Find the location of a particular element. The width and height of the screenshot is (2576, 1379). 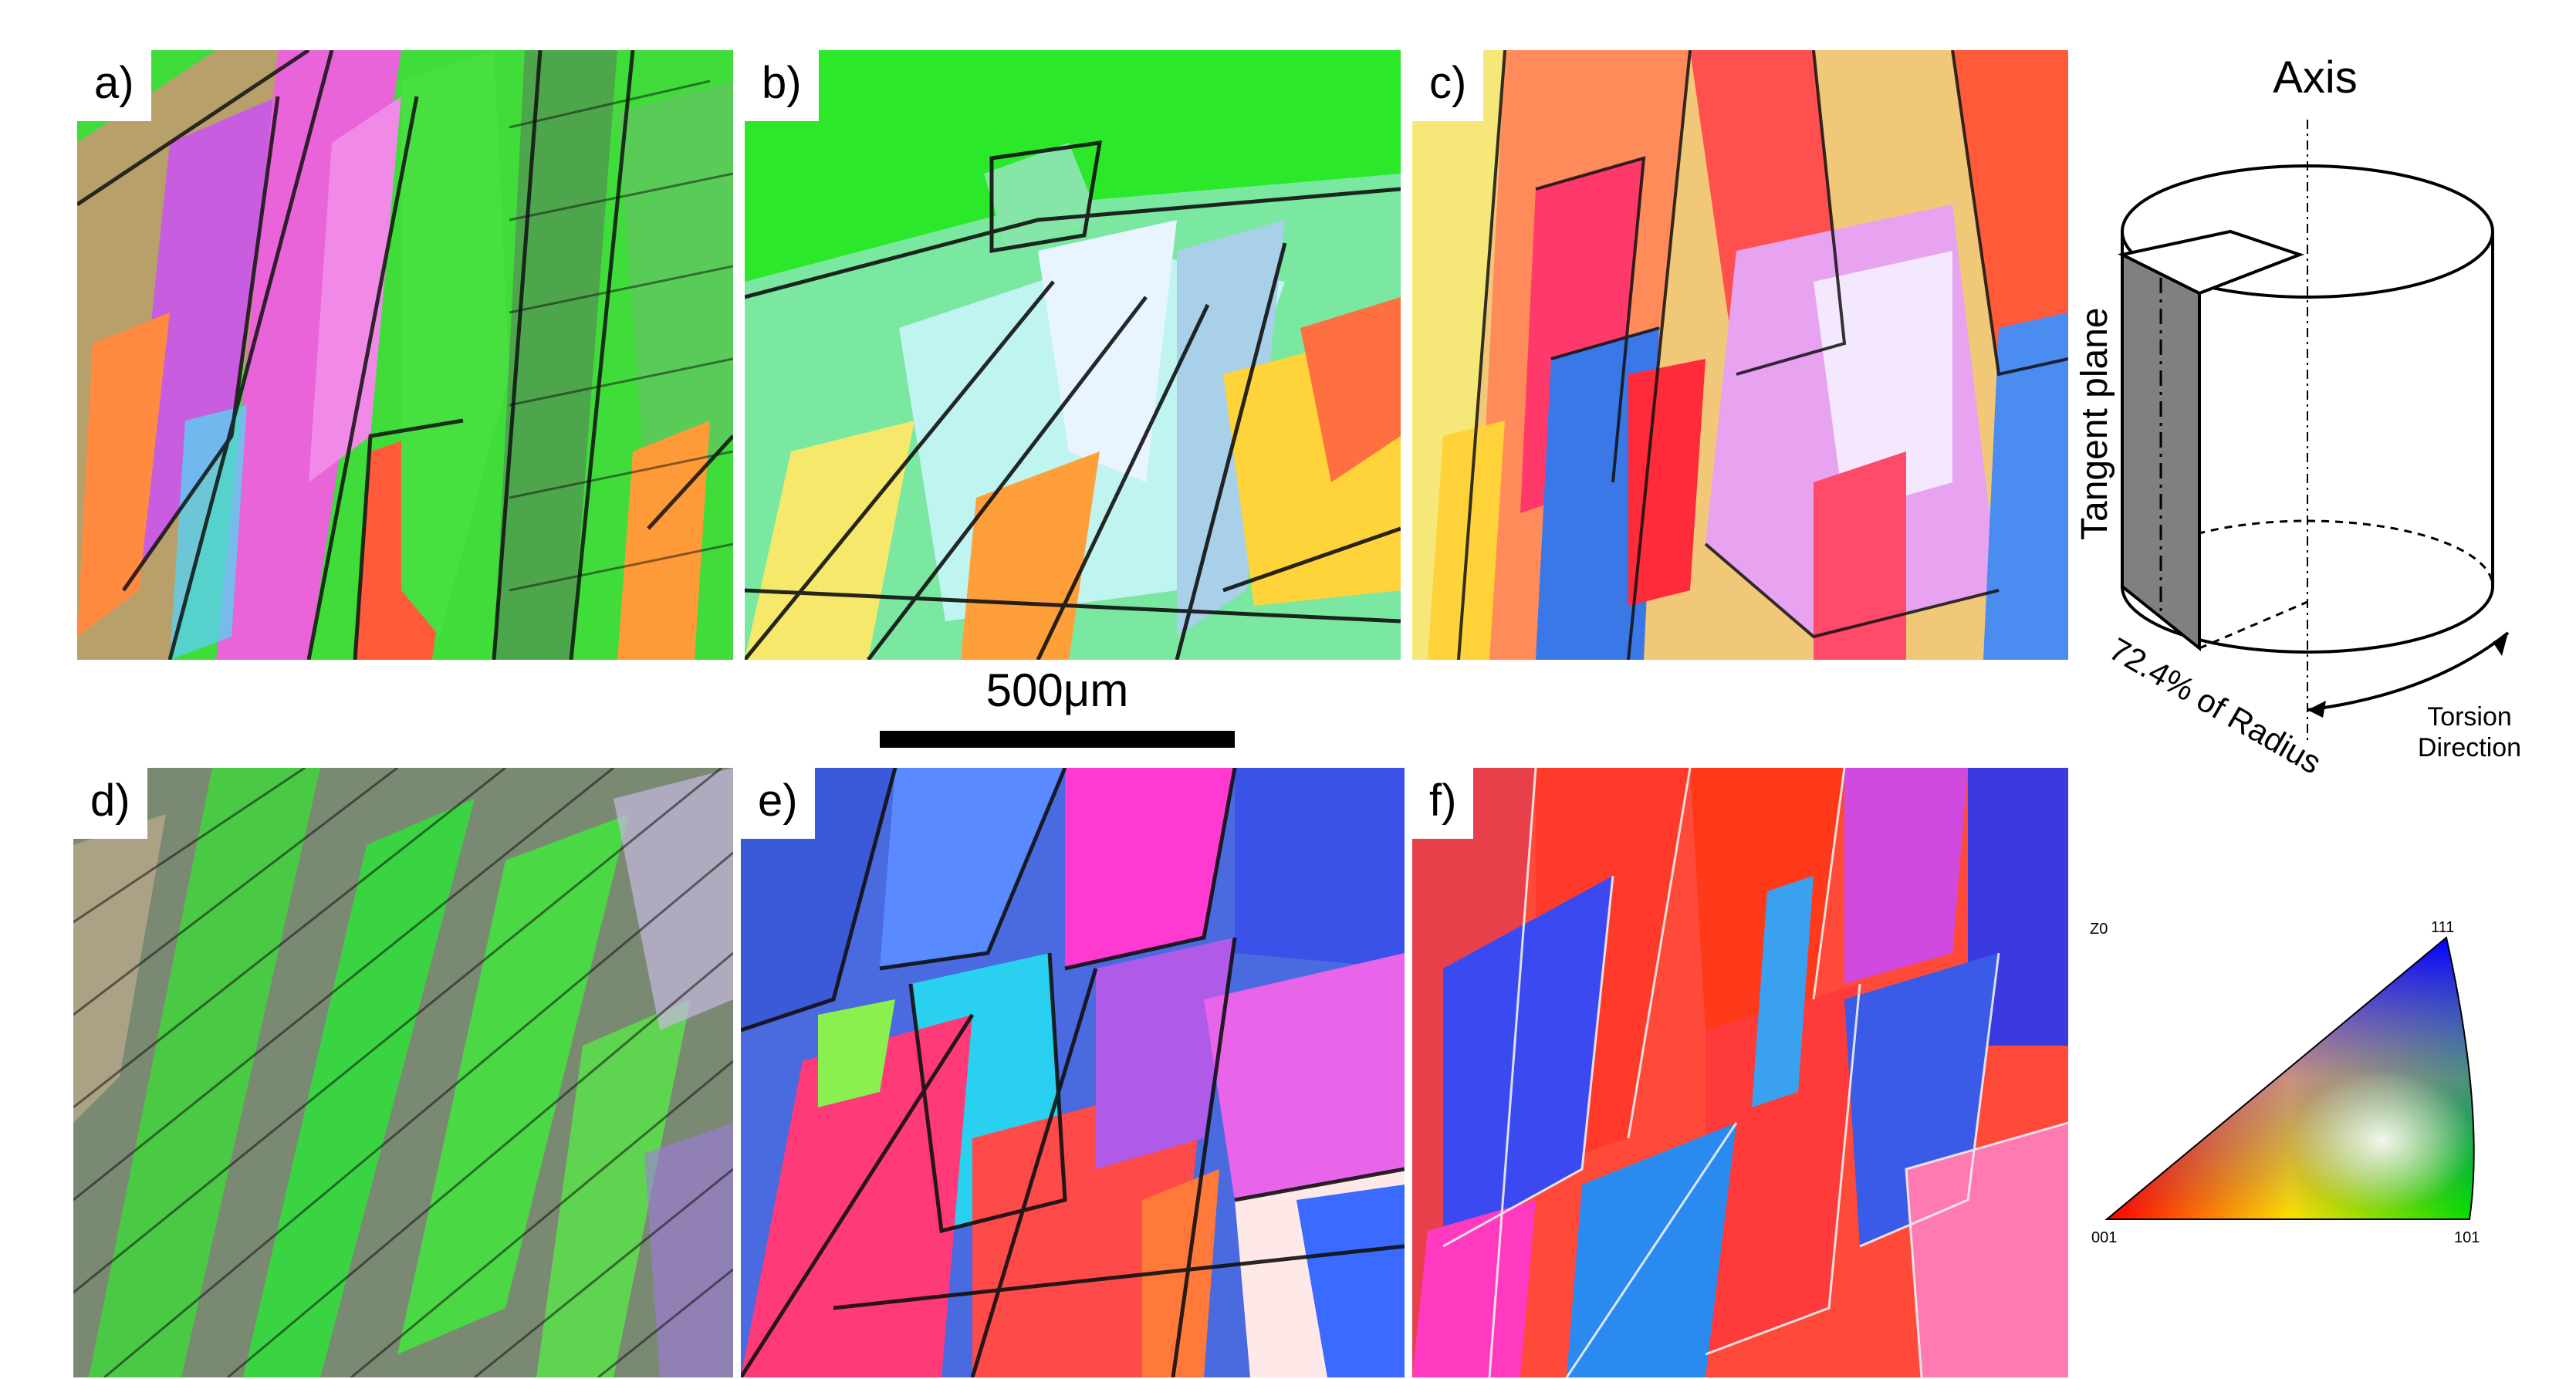

panel-label-f: f) is located at coordinates (1443, 803).